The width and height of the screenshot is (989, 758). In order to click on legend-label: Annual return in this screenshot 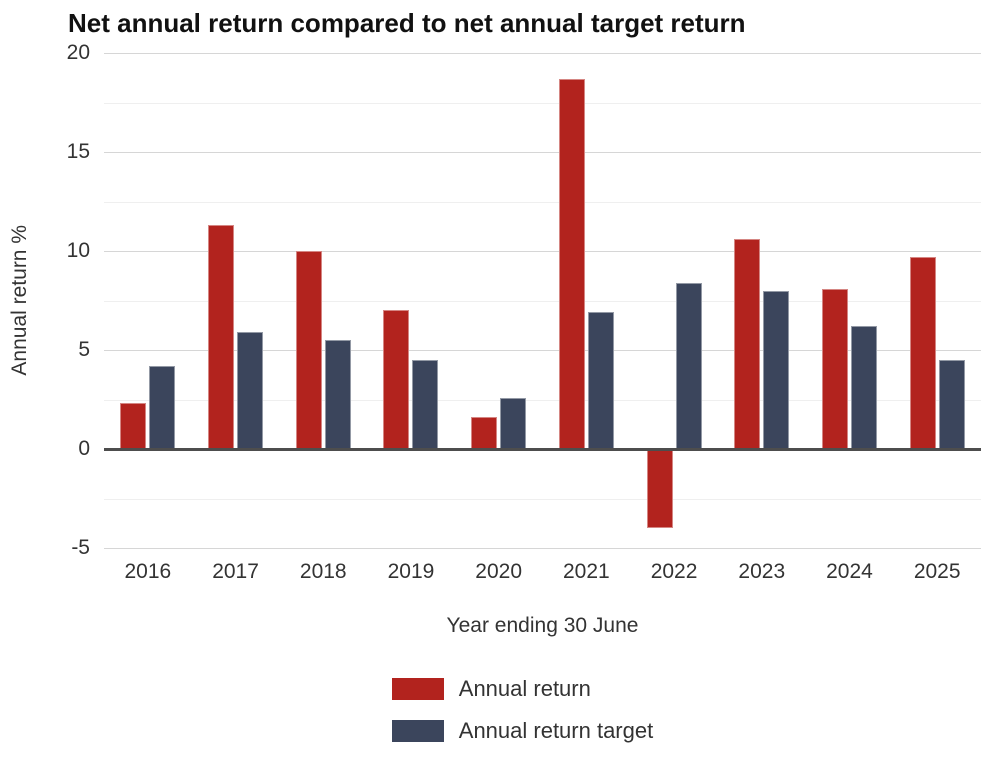, I will do `click(524, 688)`.